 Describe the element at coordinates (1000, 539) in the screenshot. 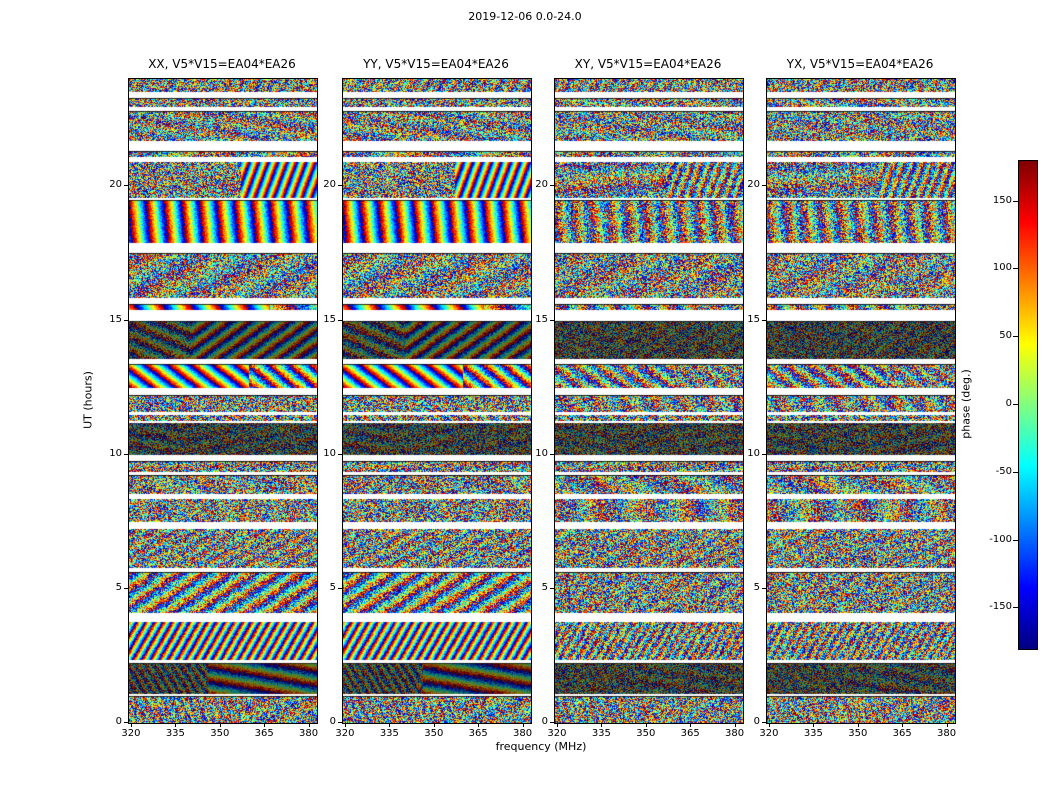

I see `colorbar-tick-label: -100` at that location.